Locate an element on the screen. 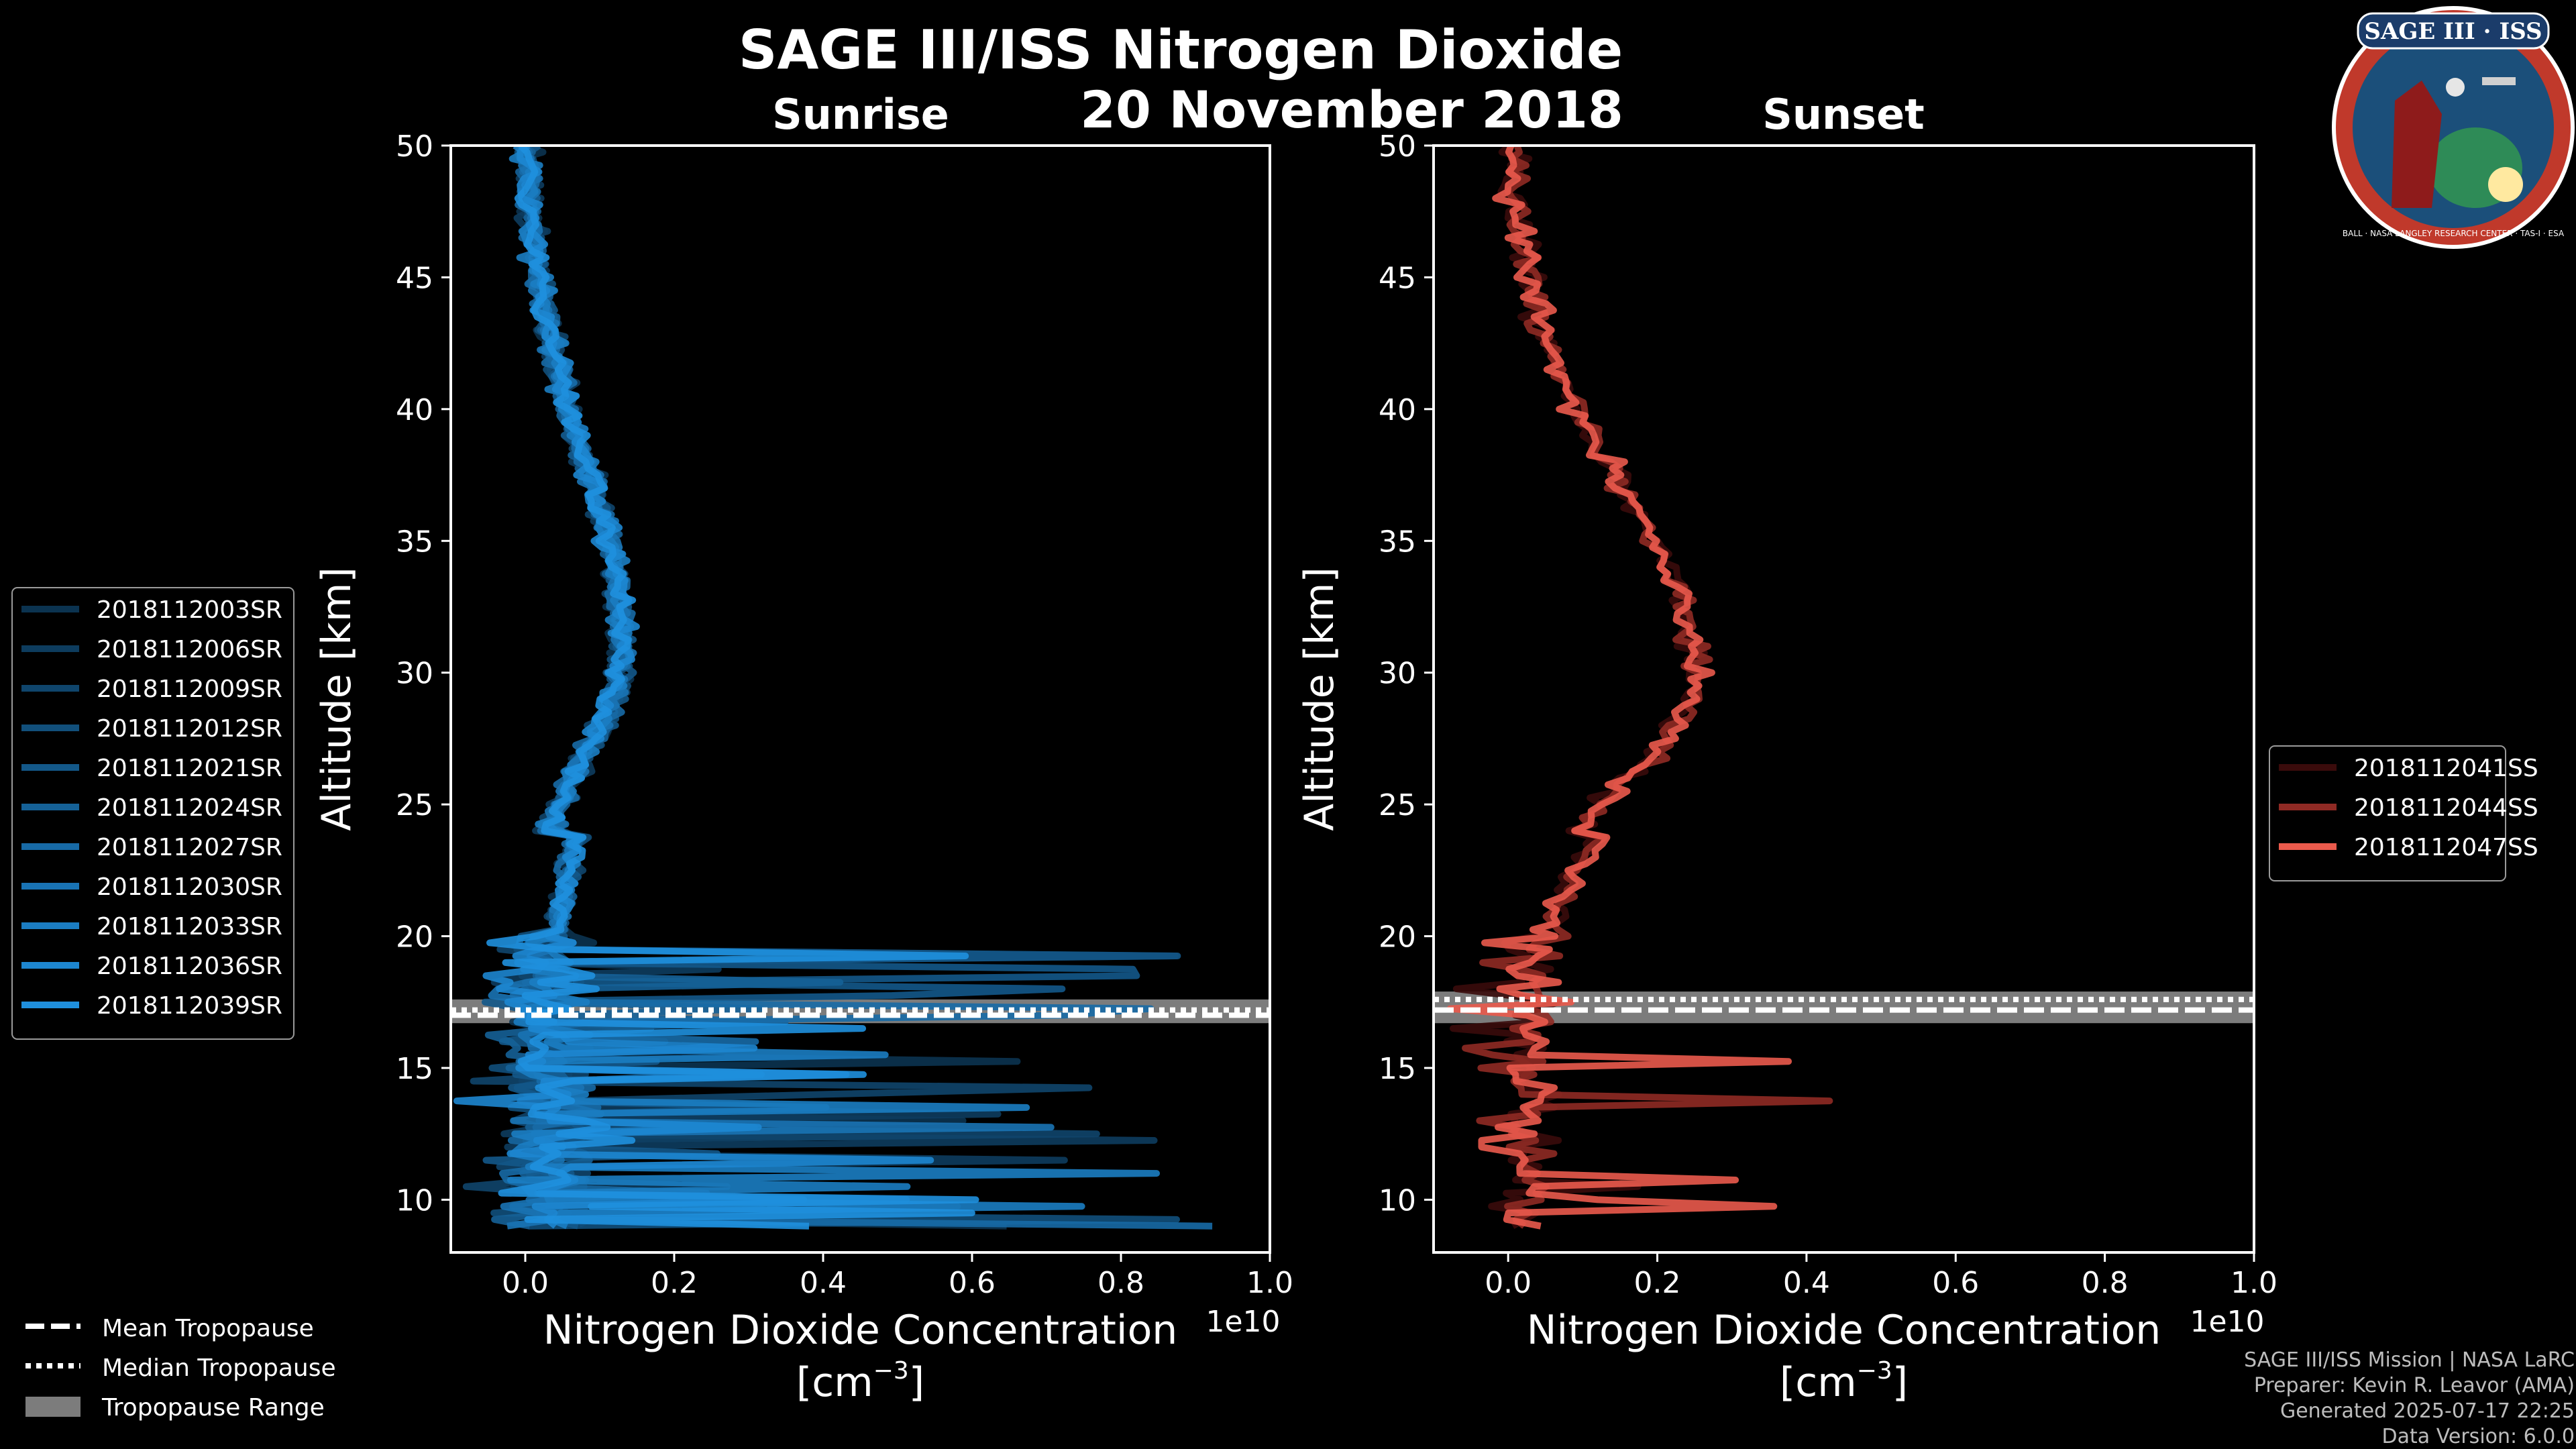  series-line-2018112039SR is located at coordinates (732, 688).